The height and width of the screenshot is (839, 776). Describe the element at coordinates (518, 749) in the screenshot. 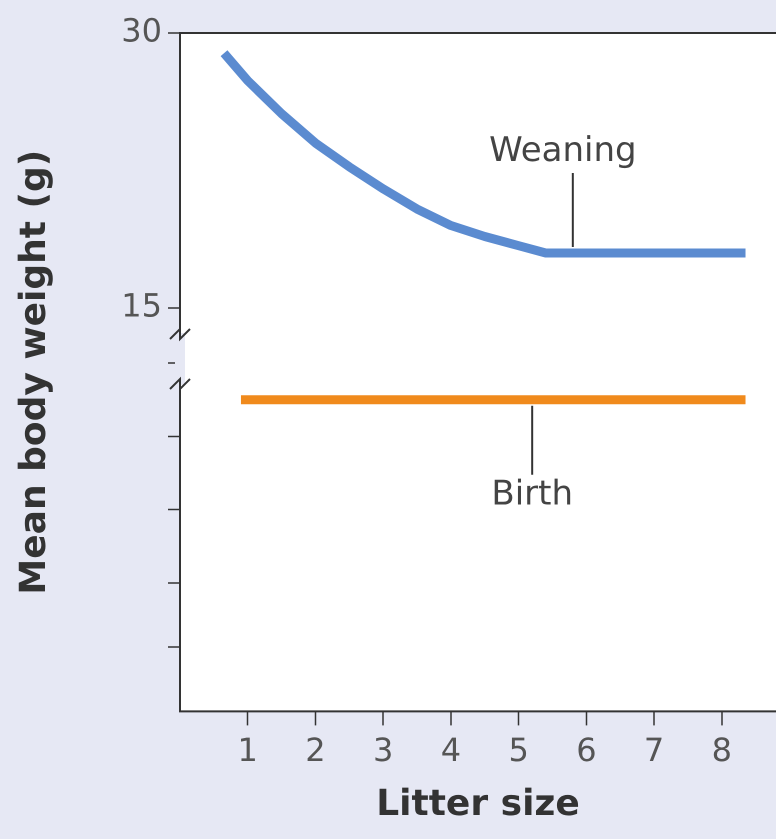

I see `x-tick-label: 5` at that location.